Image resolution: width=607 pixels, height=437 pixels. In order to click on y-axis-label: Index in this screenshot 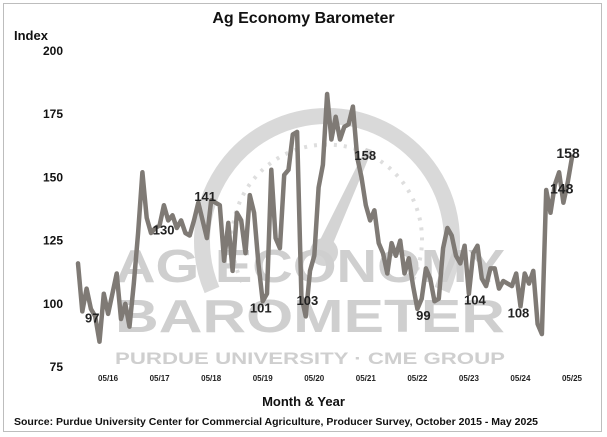, I will do `click(31, 35)`.